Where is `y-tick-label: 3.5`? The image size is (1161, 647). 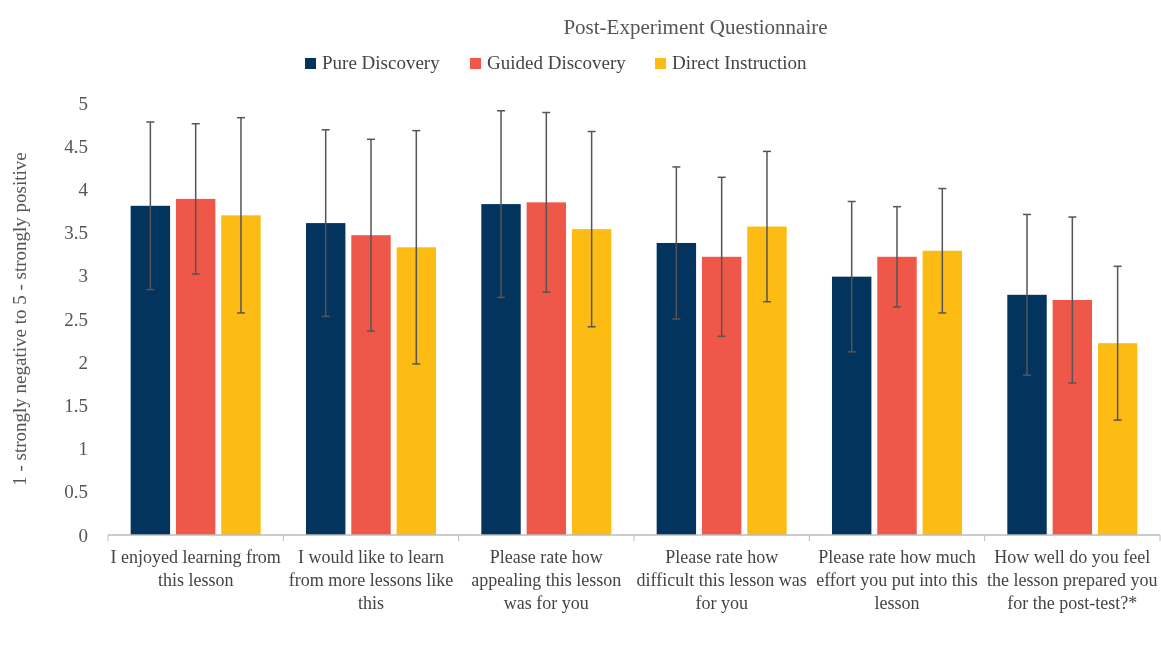
y-tick-label: 3.5 is located at coordinates (76, 233).